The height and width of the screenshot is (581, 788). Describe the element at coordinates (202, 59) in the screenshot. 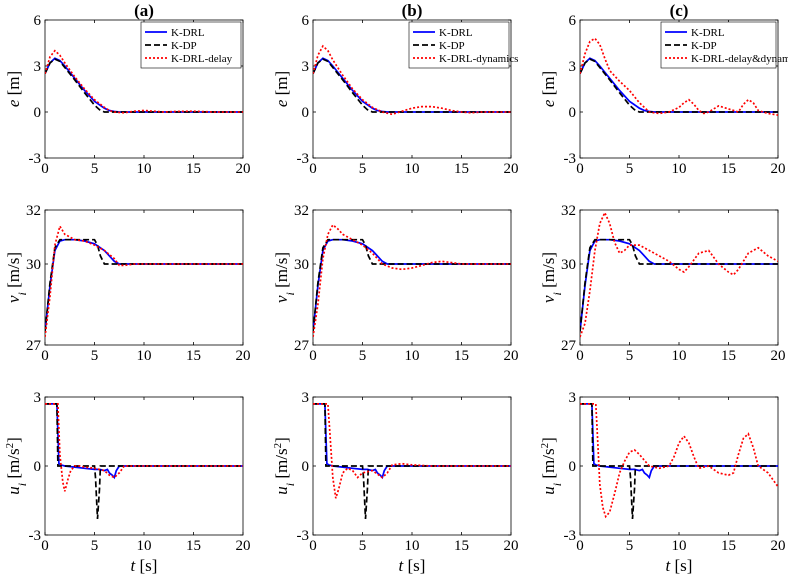

I see `legend-entry: K-DRL-delay` at that location.